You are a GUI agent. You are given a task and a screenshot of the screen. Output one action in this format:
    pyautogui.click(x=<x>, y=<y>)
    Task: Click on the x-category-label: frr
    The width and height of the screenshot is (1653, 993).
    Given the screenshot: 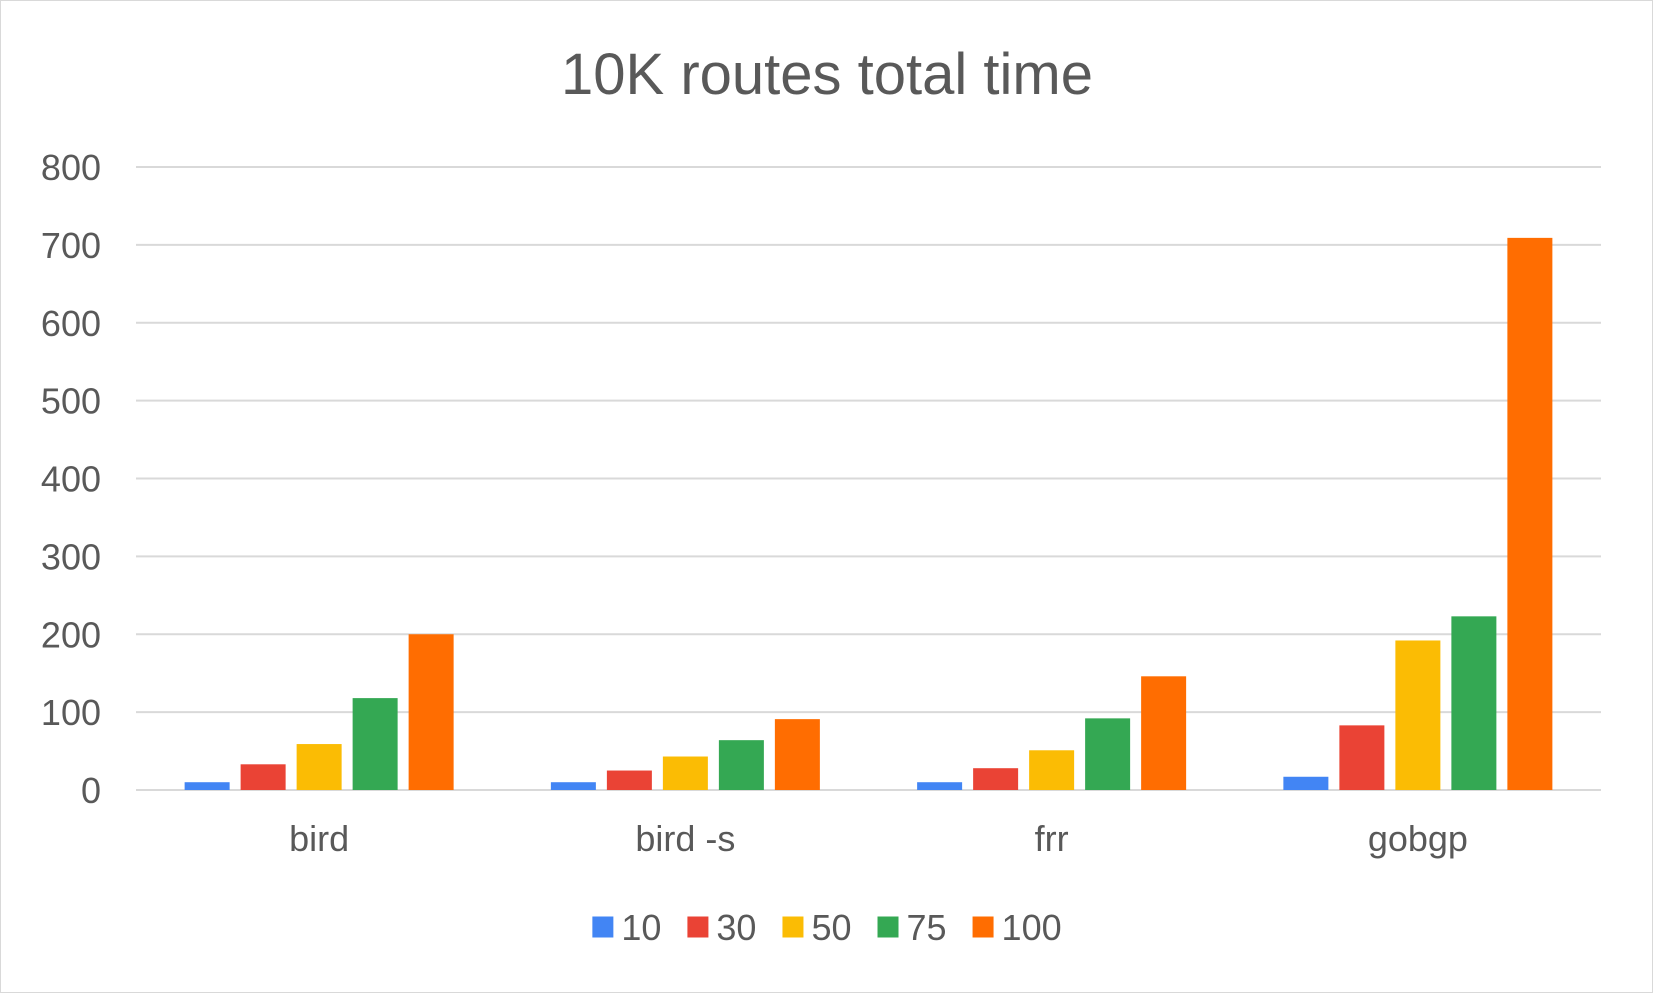 What is the action you would take?
    pyautogui.click(x=1052, y=838)
    